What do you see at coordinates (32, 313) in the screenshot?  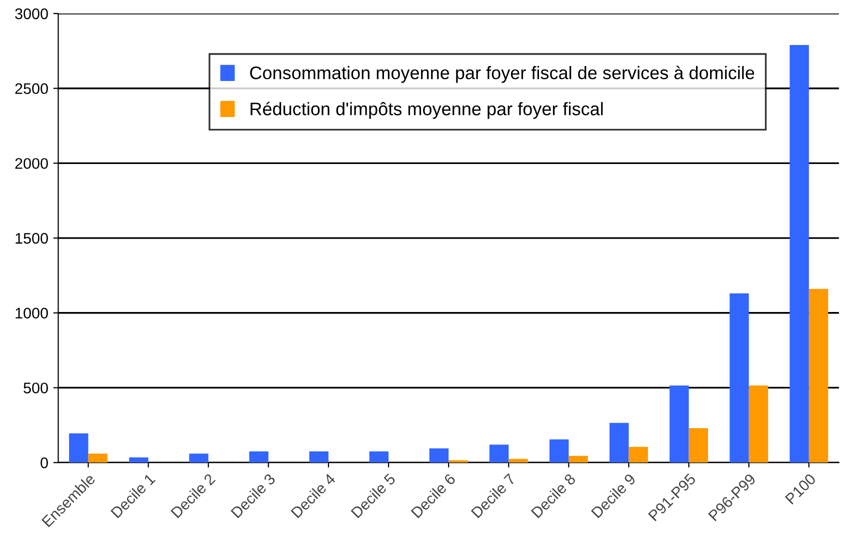 I see `y-tick-label: 1000` at bounding box center [32, 313].